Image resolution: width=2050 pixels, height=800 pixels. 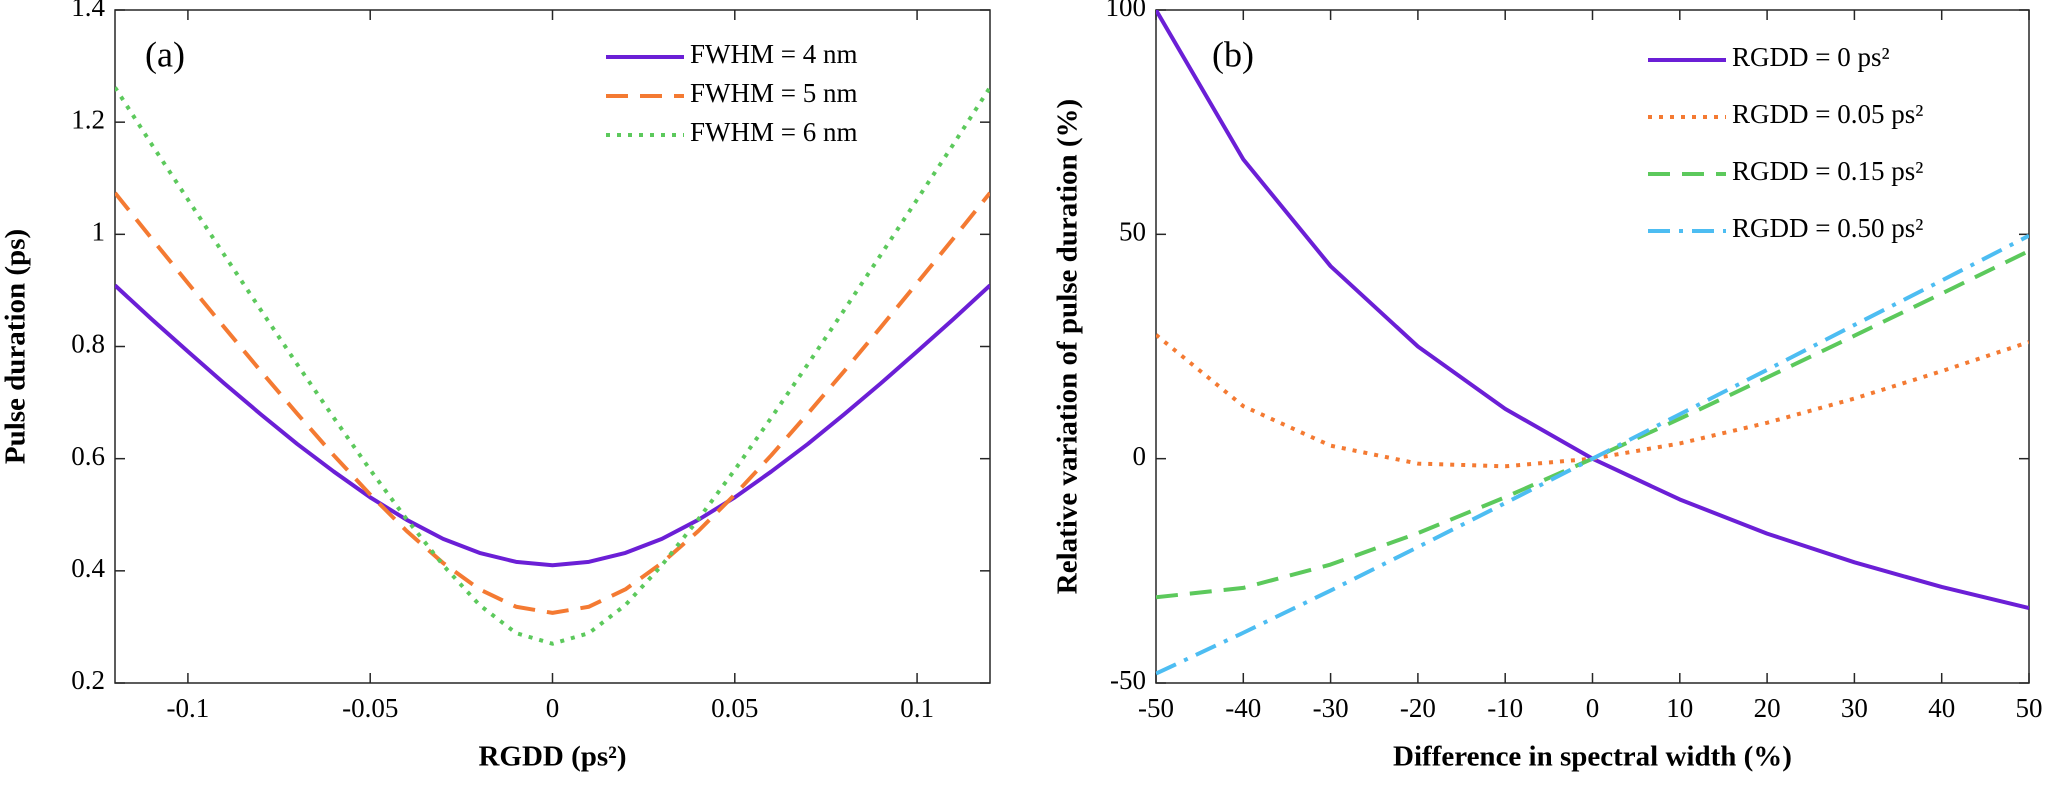 What do you see at coordinates (1827, 114) in the screenshot?
I see `legend-label: RGDD = 0.05 ps²` at bounding box center [1827, 114].